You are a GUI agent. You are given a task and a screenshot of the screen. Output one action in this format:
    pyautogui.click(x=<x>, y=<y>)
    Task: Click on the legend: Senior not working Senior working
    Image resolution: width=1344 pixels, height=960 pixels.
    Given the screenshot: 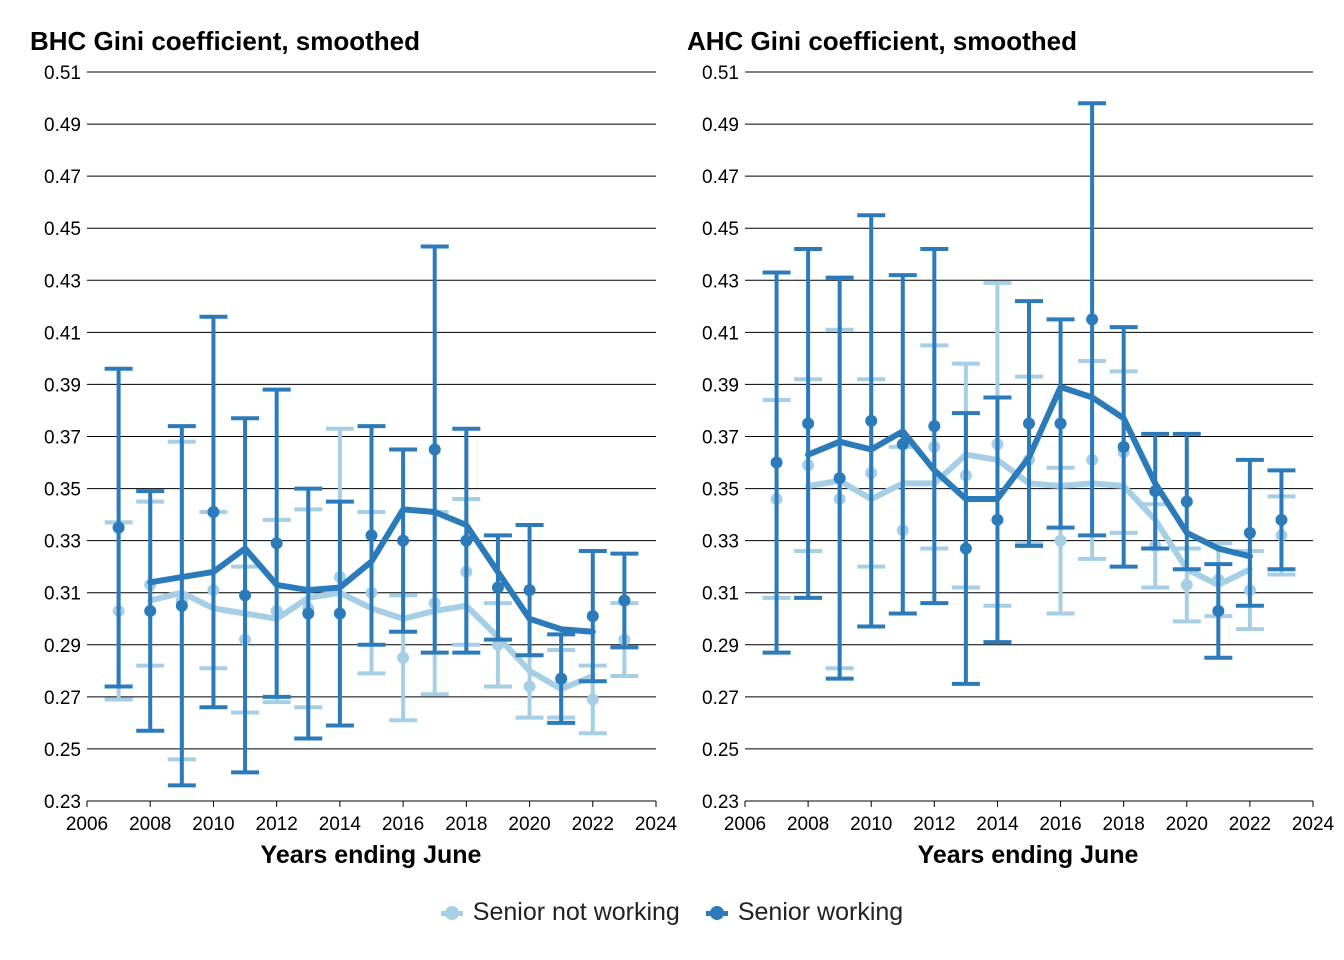 What is the action you would take?
    pyautogui.click(x=672, y=912)
    